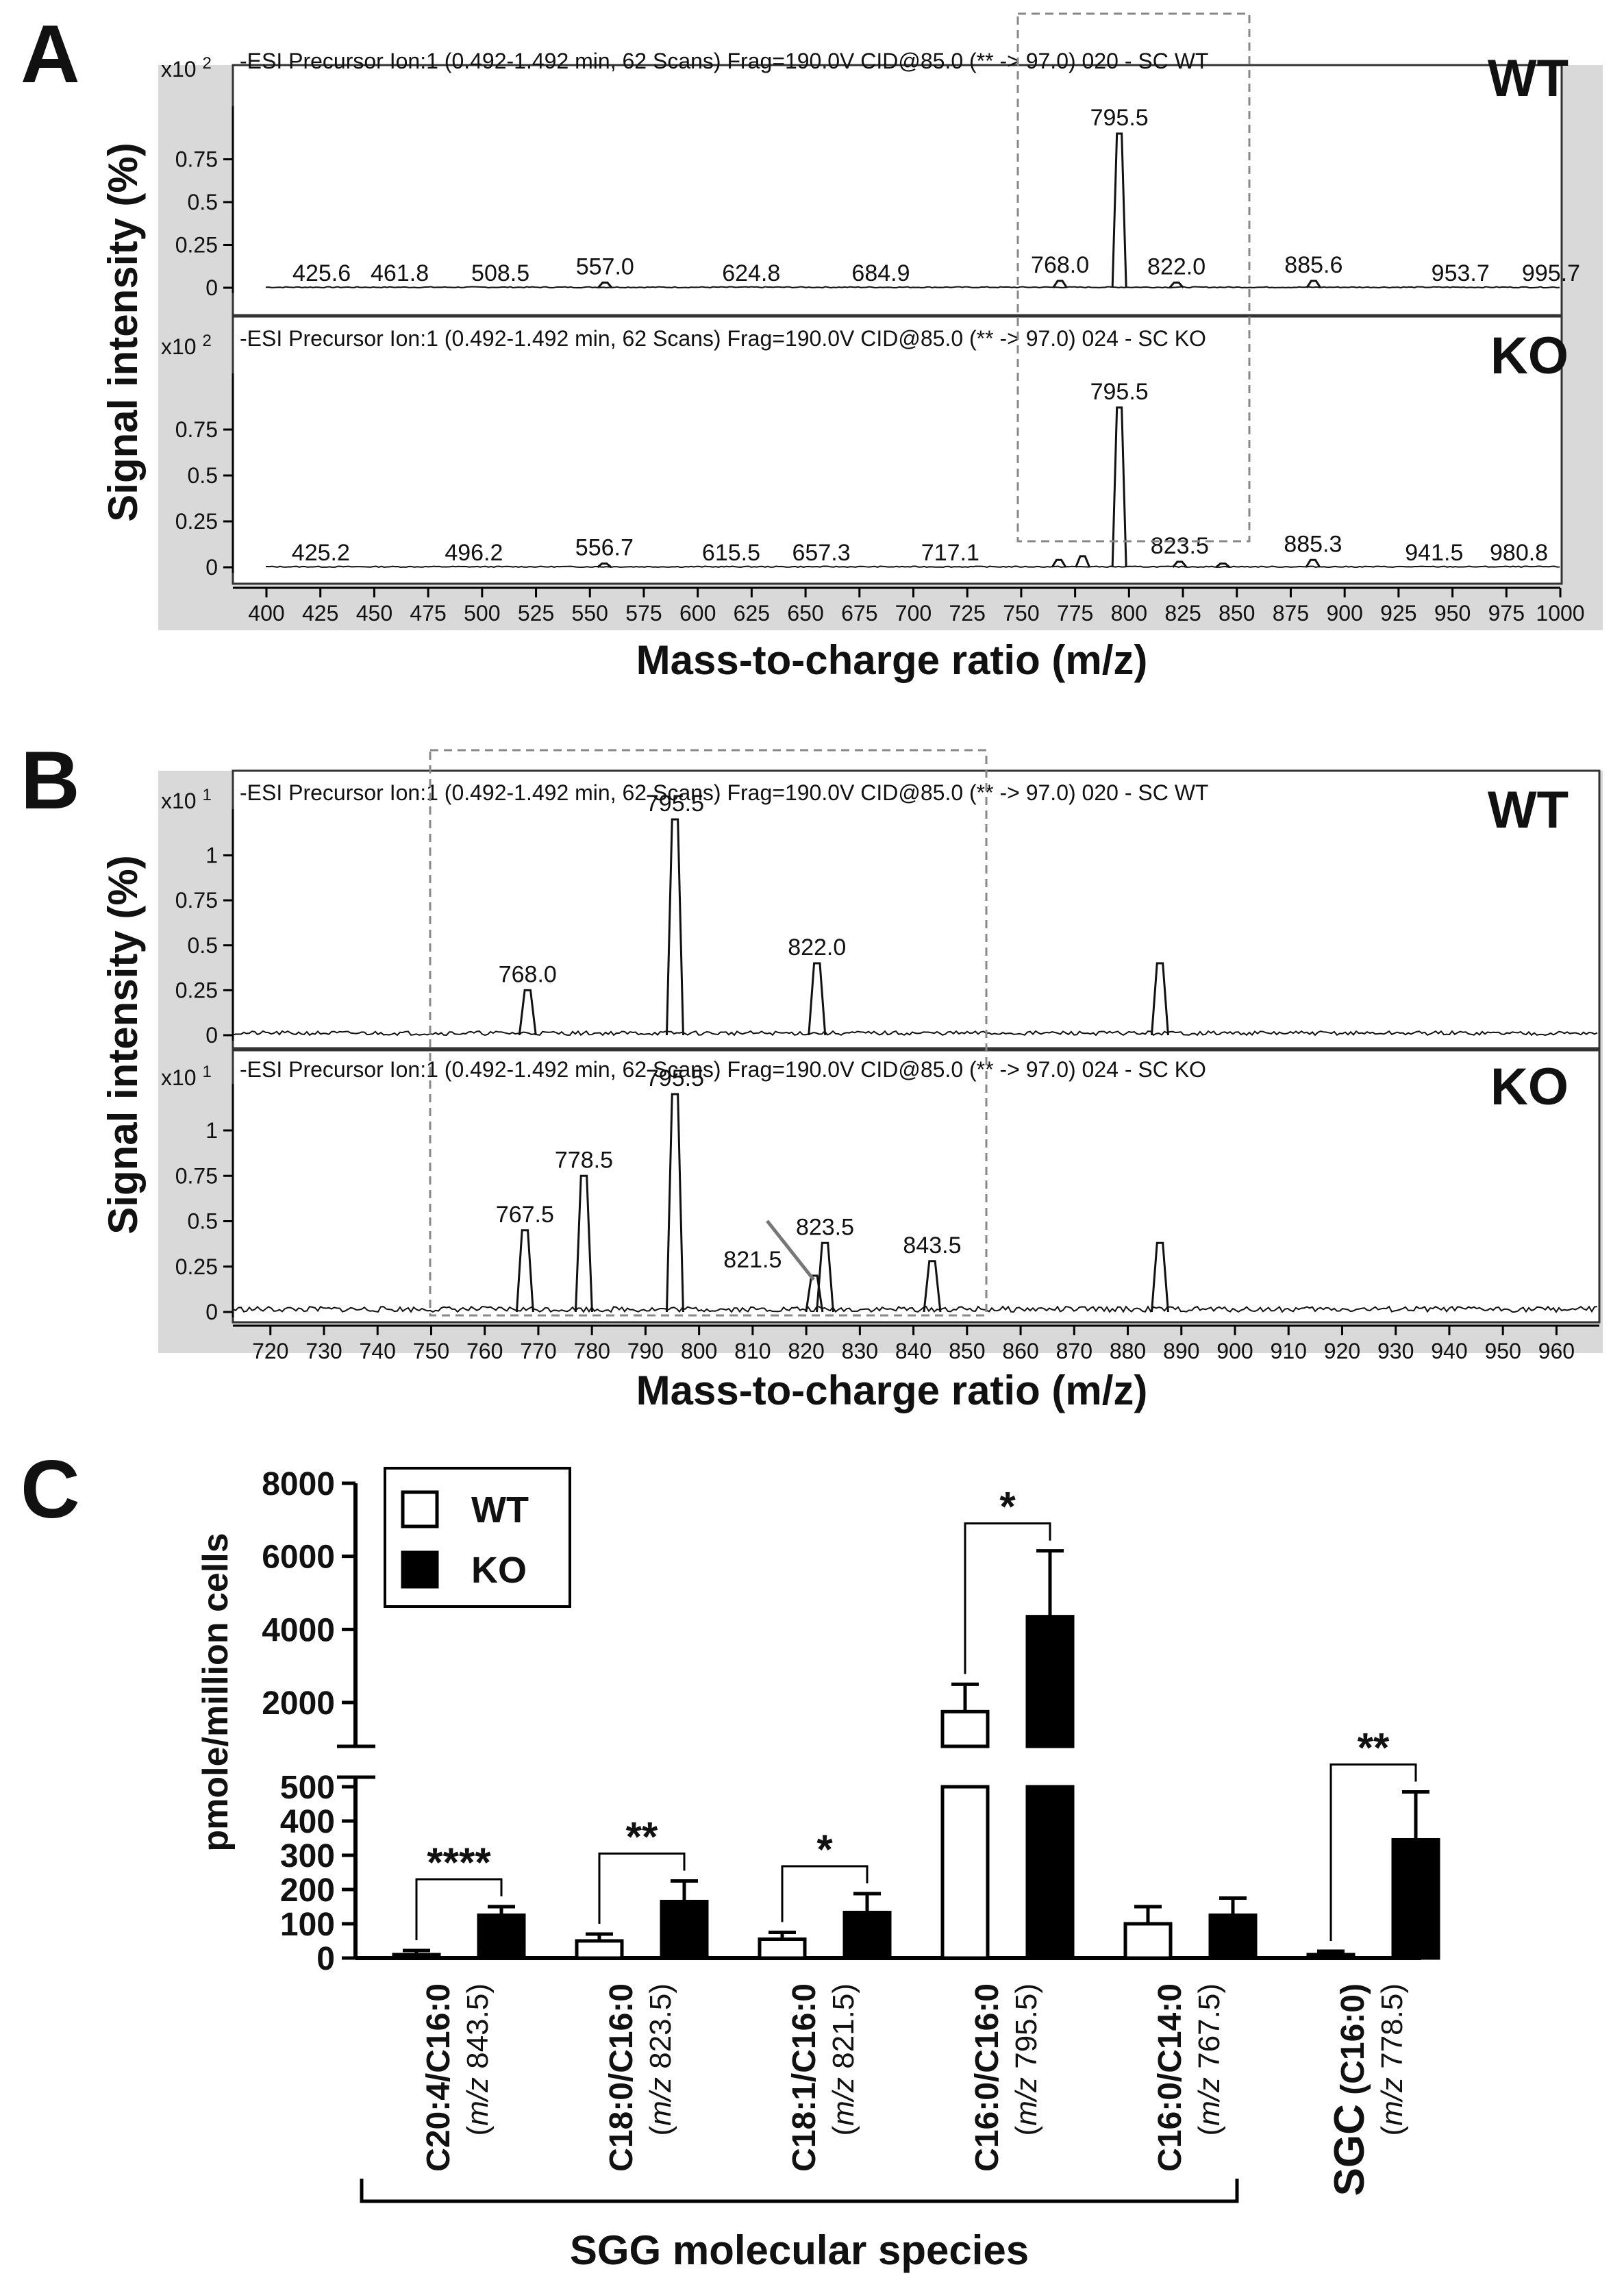 Image resolution: width=1624 pixels, height=2291 pixels. What do you see at coordinates (1506, 613) in the screenshot?
I see `x-tick-label: 975` at bounding box center [1506, 613].